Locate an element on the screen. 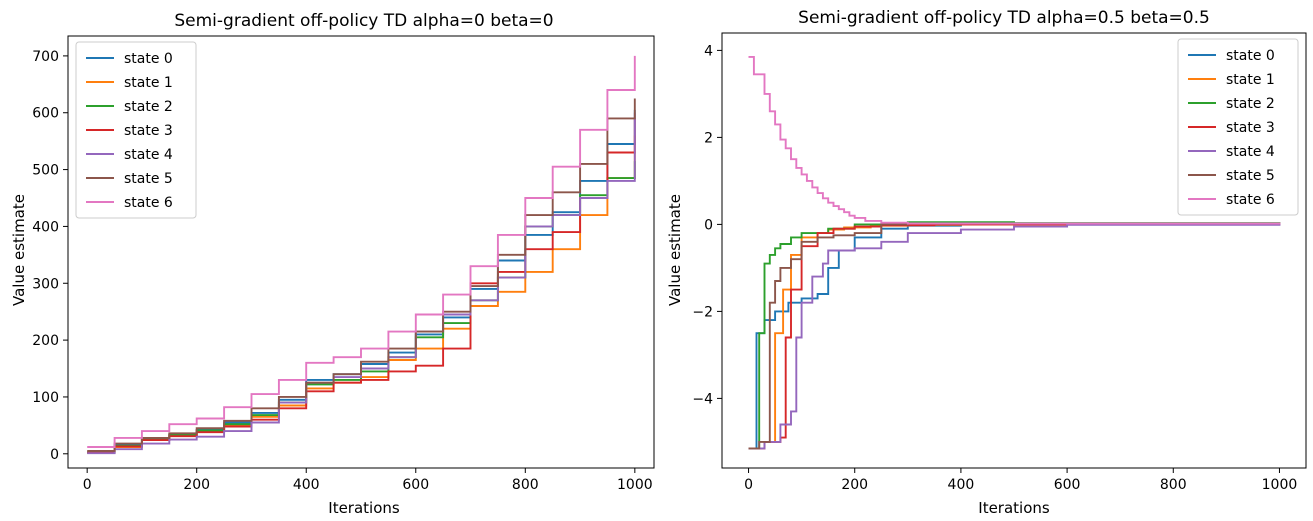 This screenshot has height=521, width=1313. left-chart-y-tick-label: 100 is located at coordinates (45, 398).